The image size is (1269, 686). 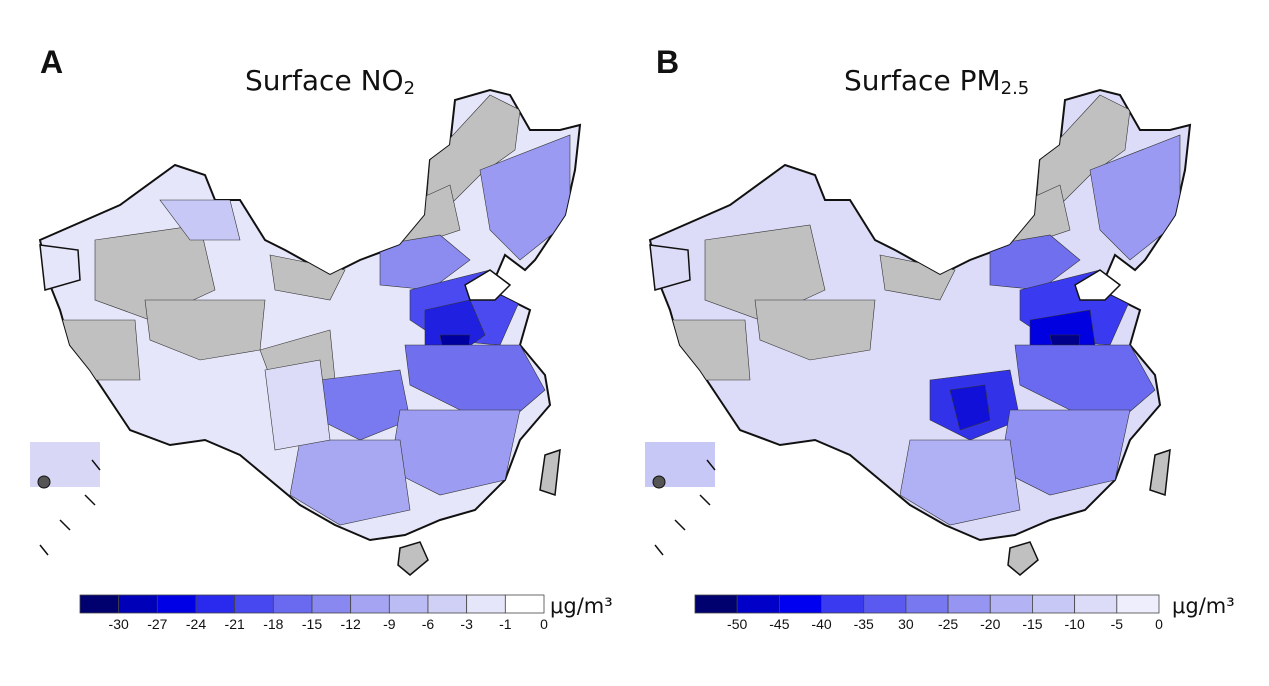 I want to click on legend-tick-label: -30, so click(x=118, y=624).